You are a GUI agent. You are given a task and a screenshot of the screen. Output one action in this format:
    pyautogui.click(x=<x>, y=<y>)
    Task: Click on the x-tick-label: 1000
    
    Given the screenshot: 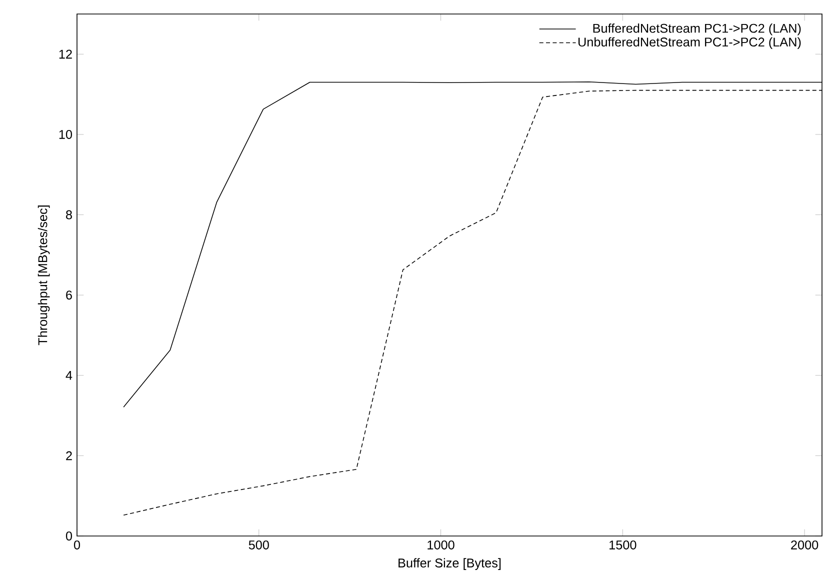 What is the action you would take?
    pyautogui.click(x=441, y=545)
    